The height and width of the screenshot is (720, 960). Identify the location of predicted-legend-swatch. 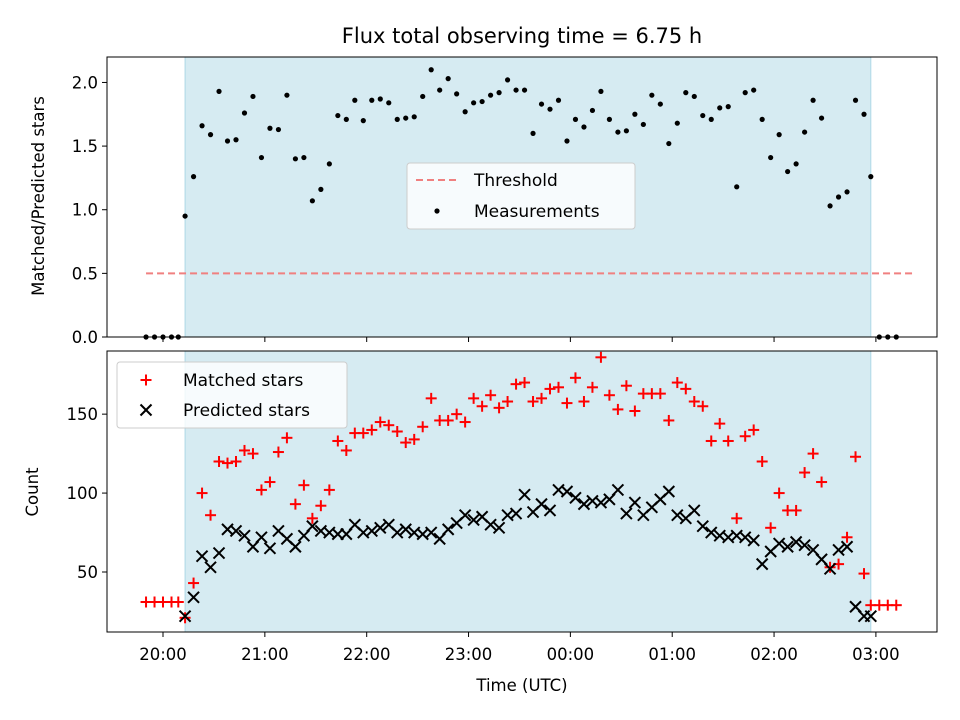
(146, 410).